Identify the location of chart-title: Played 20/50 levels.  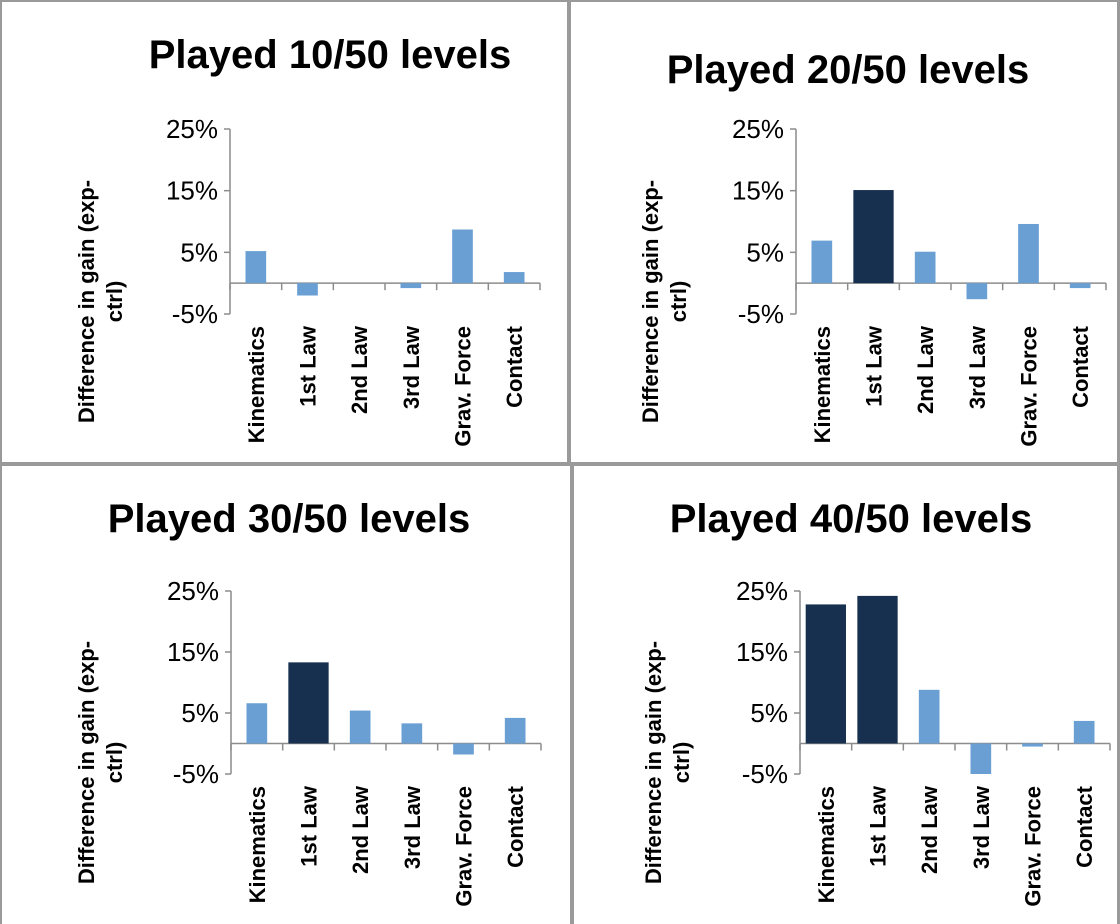
(848, 70).